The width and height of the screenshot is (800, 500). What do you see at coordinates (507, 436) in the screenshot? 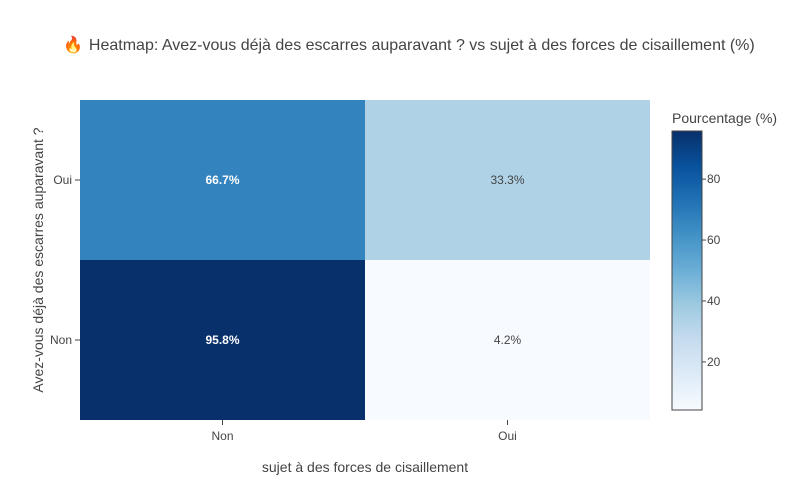
I see `x-tick-label: Oui` at bounding box center [507, 436].